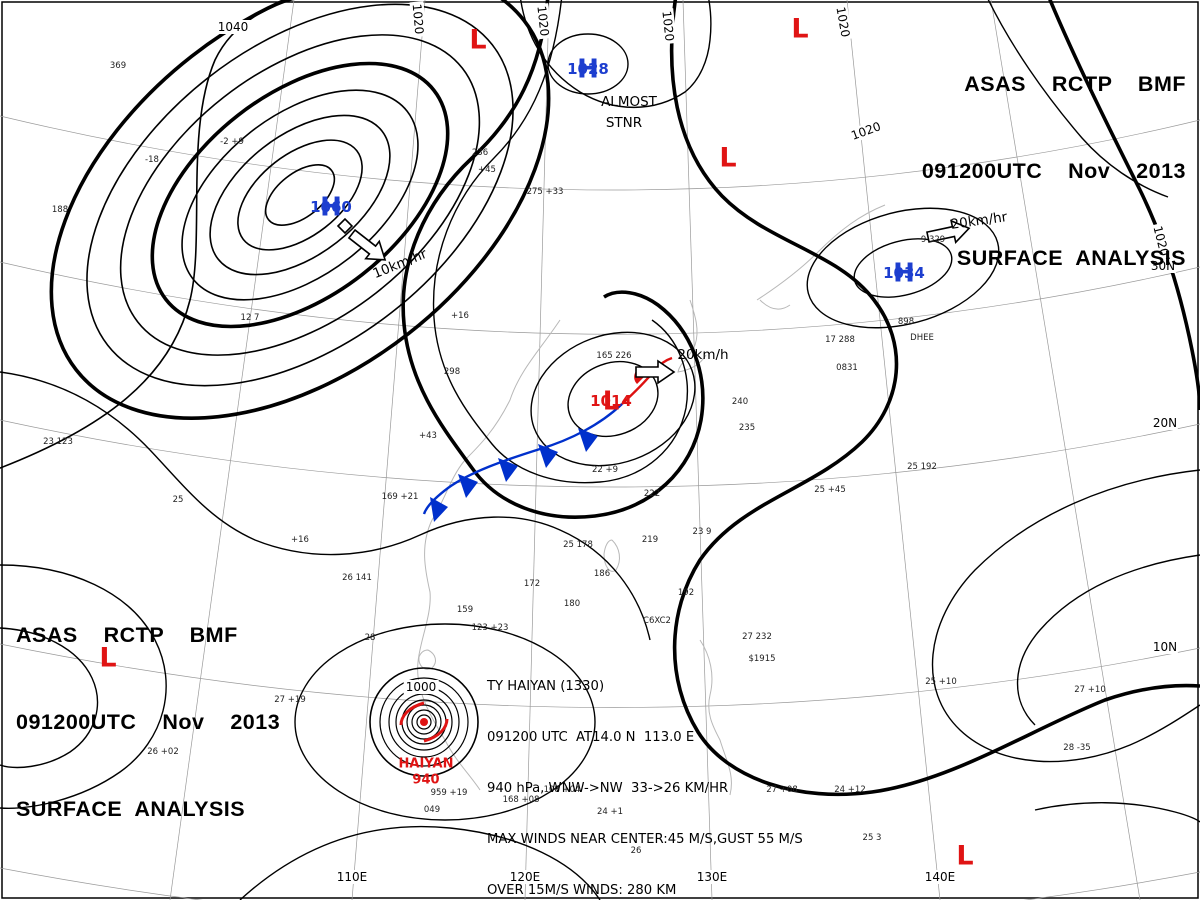 Image resolution: width=1200 pixels, height=900 pixels. I want to click on movement-diamond, so click(345, 226).